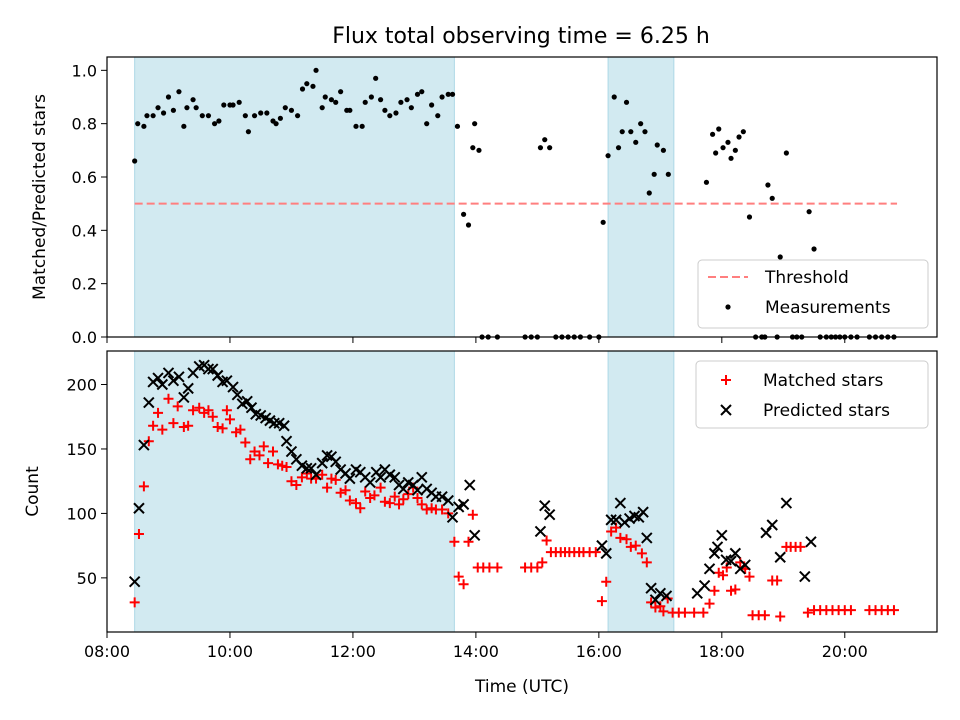  What do you see at coordinates (81, 449) in the screenshot?
I see `y-tick-label: 150` at bounding box center [81, 449].